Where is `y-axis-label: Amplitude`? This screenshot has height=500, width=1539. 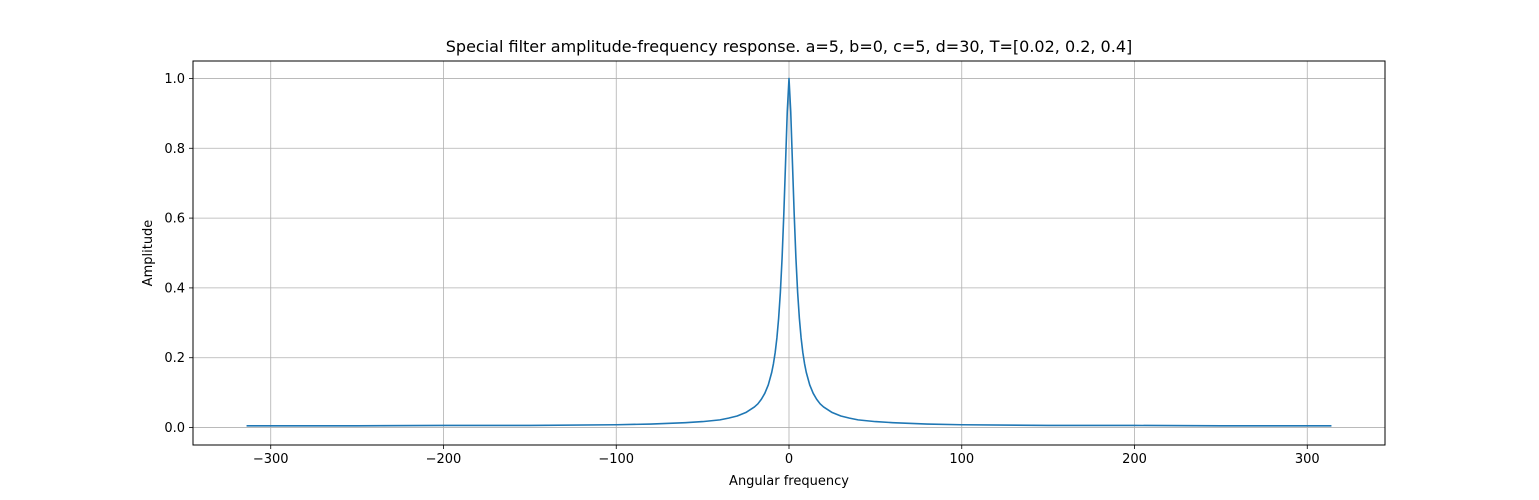
y-axis-label: Amplitude is located at coordinates (148, 253).